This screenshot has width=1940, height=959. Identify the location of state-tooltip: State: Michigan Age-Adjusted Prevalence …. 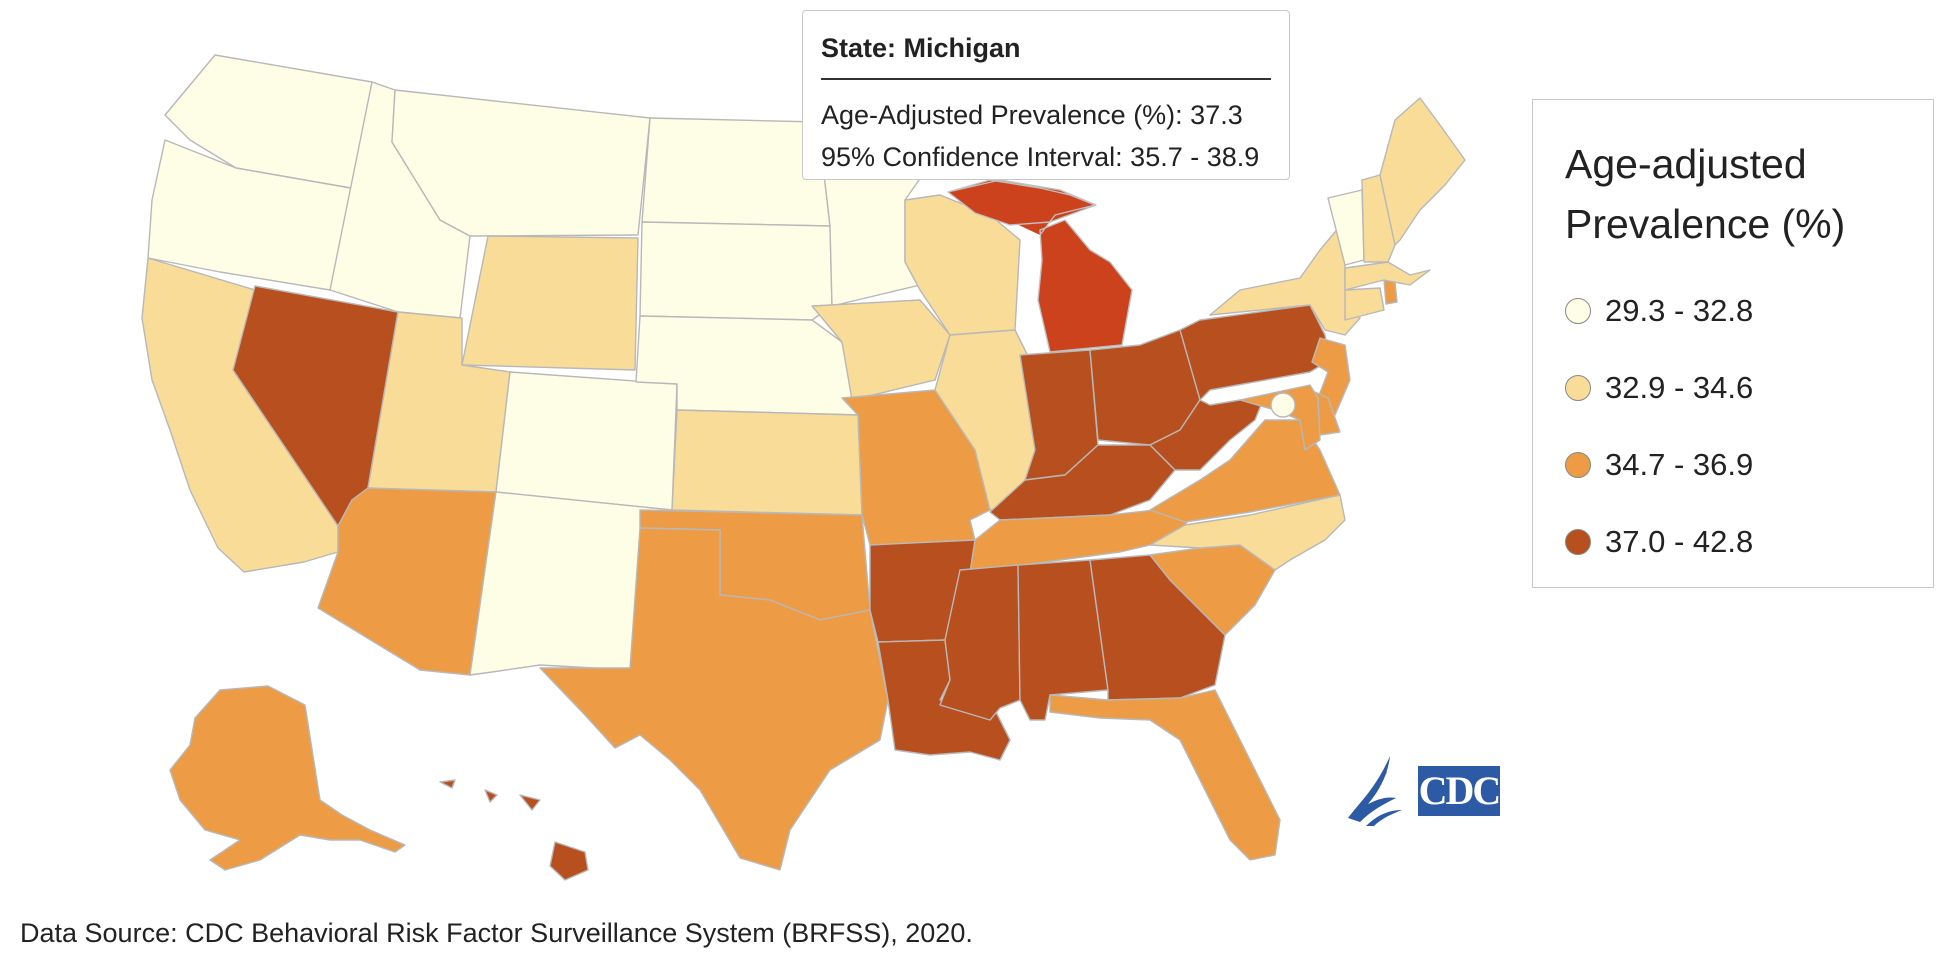
(1046, 95).